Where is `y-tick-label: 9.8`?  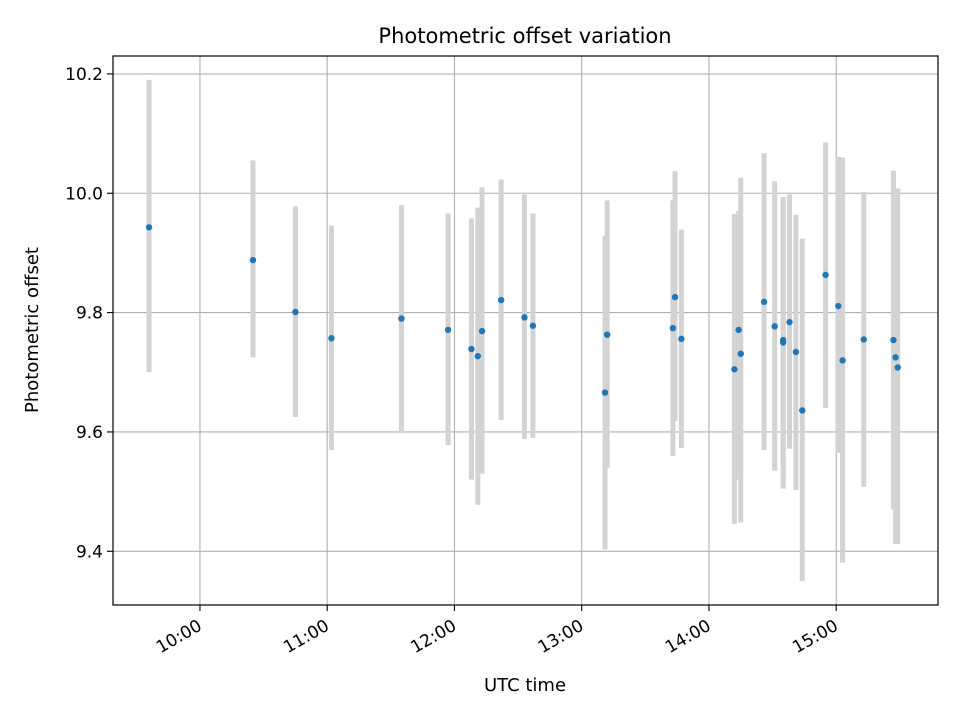 y-tick-label: 9.8 is located at coordinates (89, 314).